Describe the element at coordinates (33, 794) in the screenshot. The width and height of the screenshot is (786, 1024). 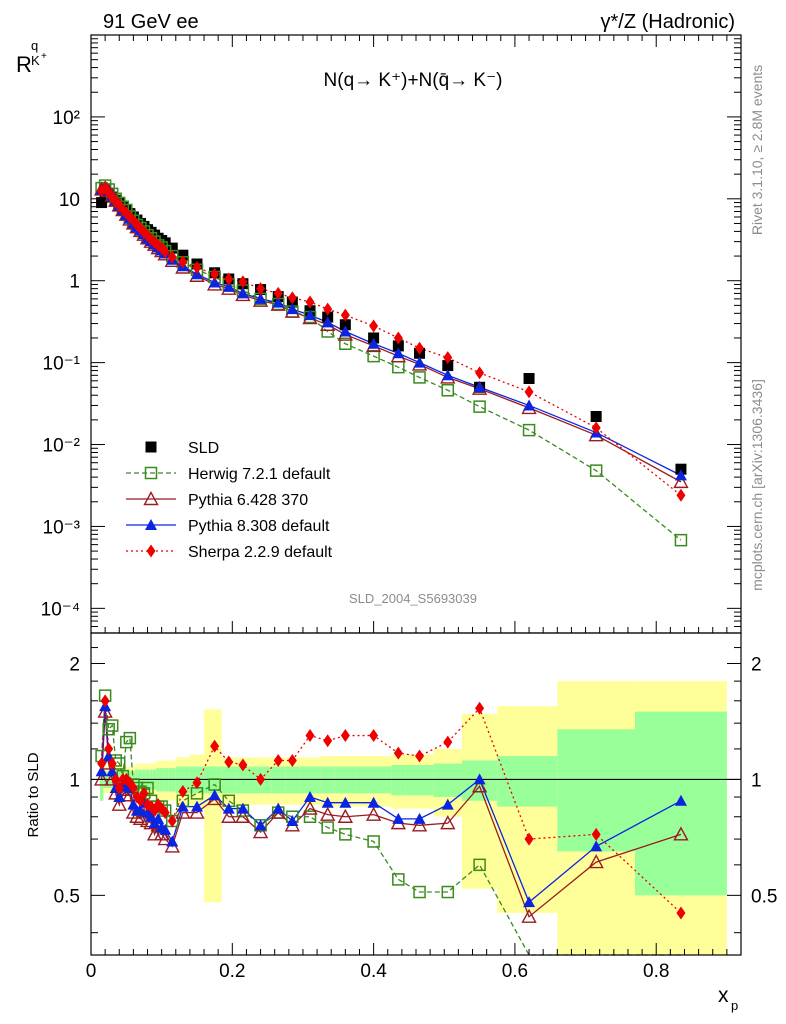
I see `y-axis-ratio-title: Ratio to SLD` at that location.